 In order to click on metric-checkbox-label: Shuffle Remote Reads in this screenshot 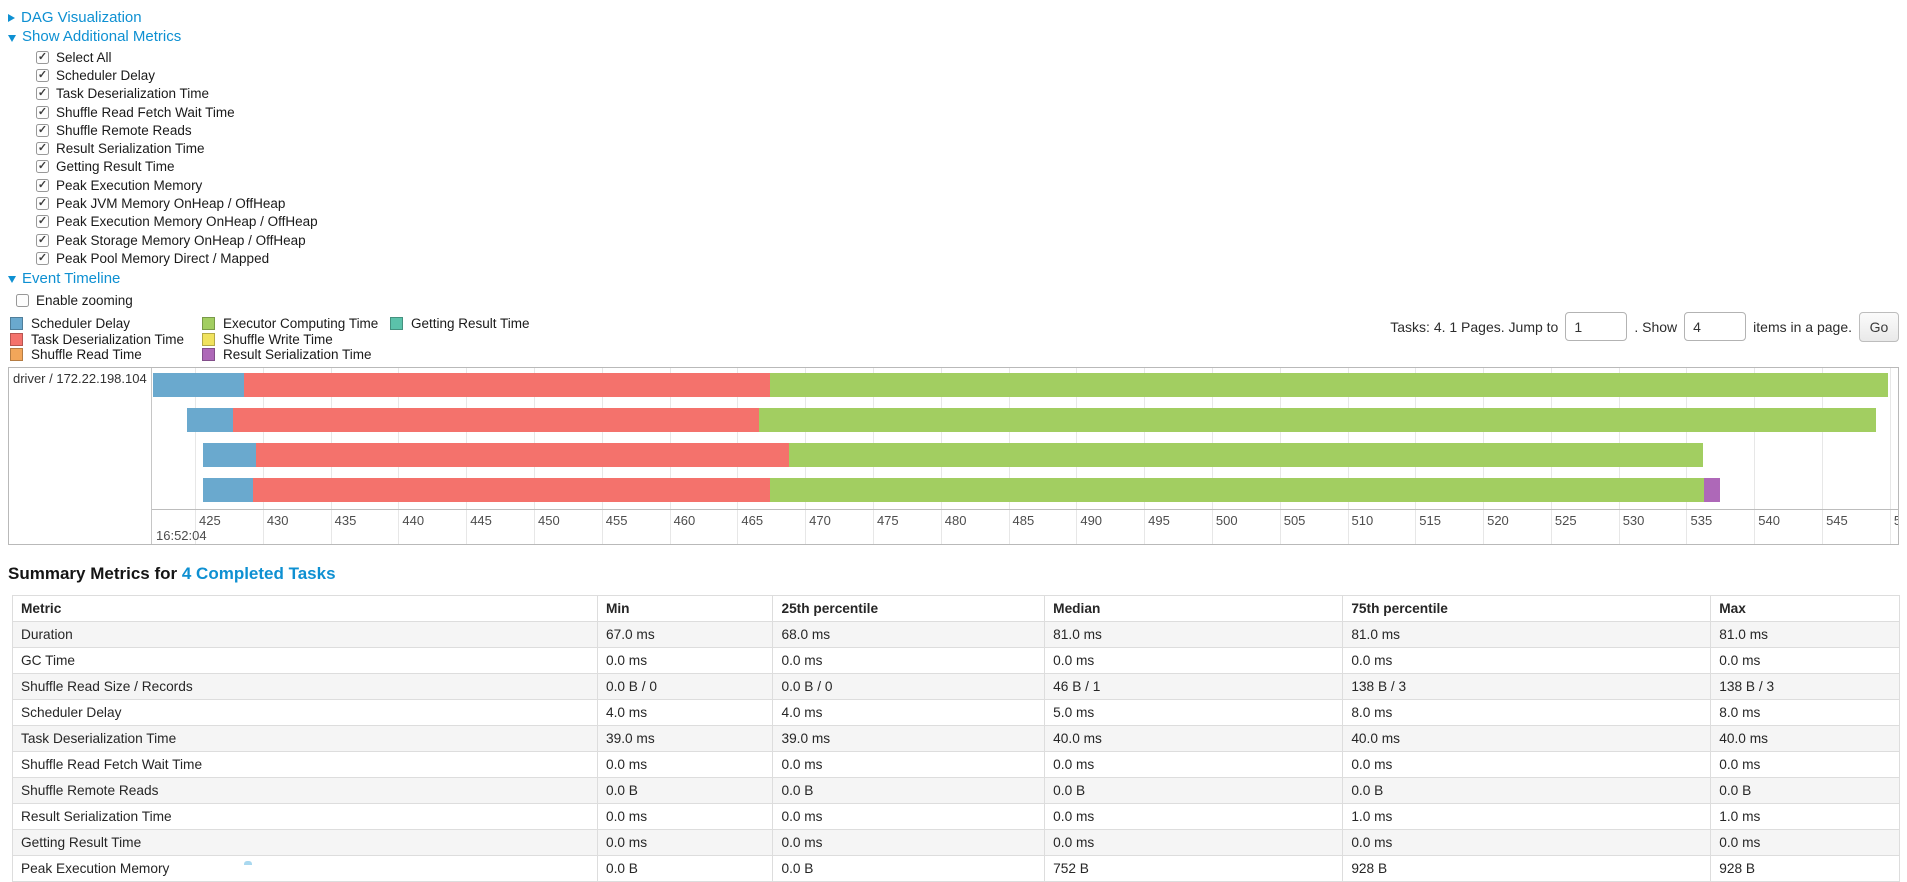, I will do `click(124, 130)`.